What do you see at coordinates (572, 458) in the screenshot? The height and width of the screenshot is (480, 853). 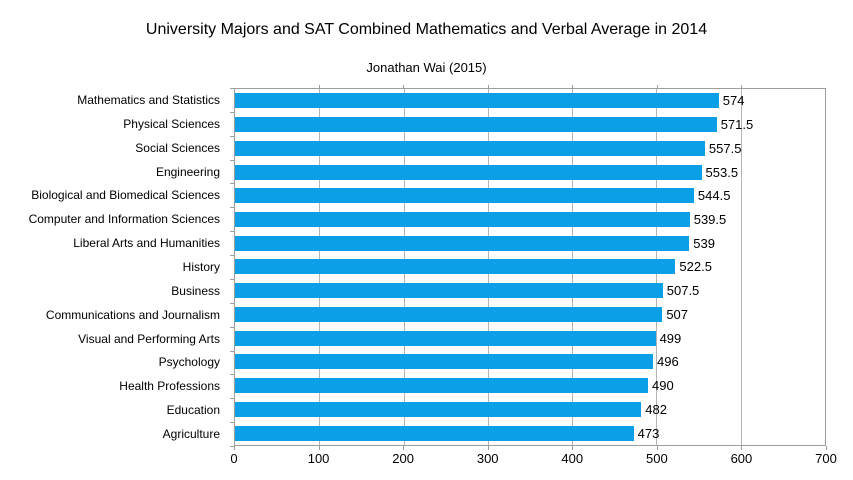 I see `x-tick-label: 400` at bounding box center [572, 458].